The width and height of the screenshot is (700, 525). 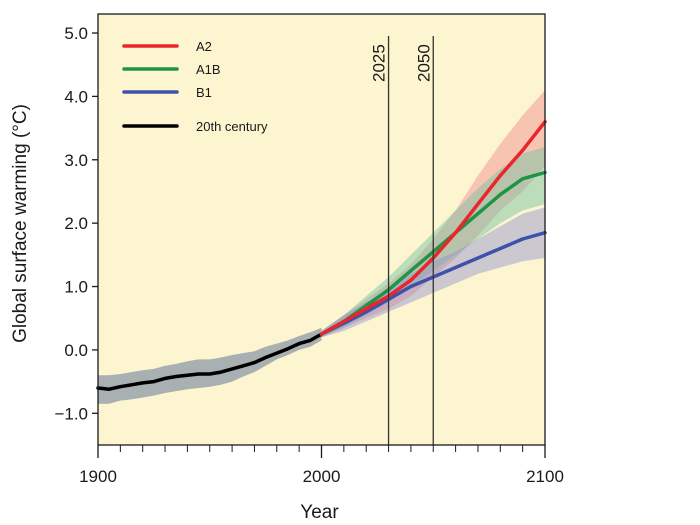 I want to click on legend-label-20th-century: 20th century, so click(x=232, y=126).